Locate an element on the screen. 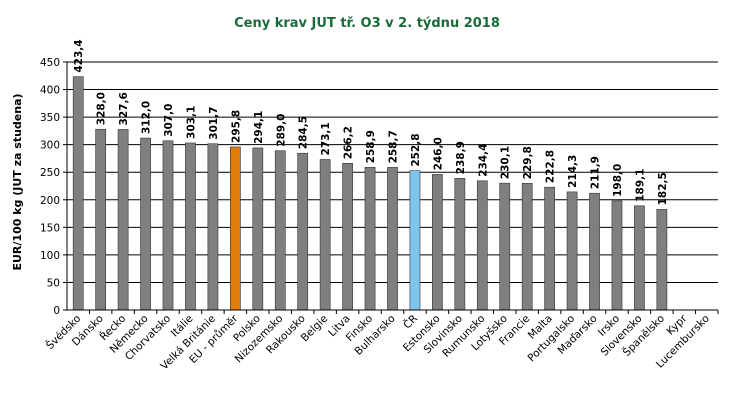 This screenshot has width=734, height=404. y-tick-label: 300 is located at coordinates (50, 146).